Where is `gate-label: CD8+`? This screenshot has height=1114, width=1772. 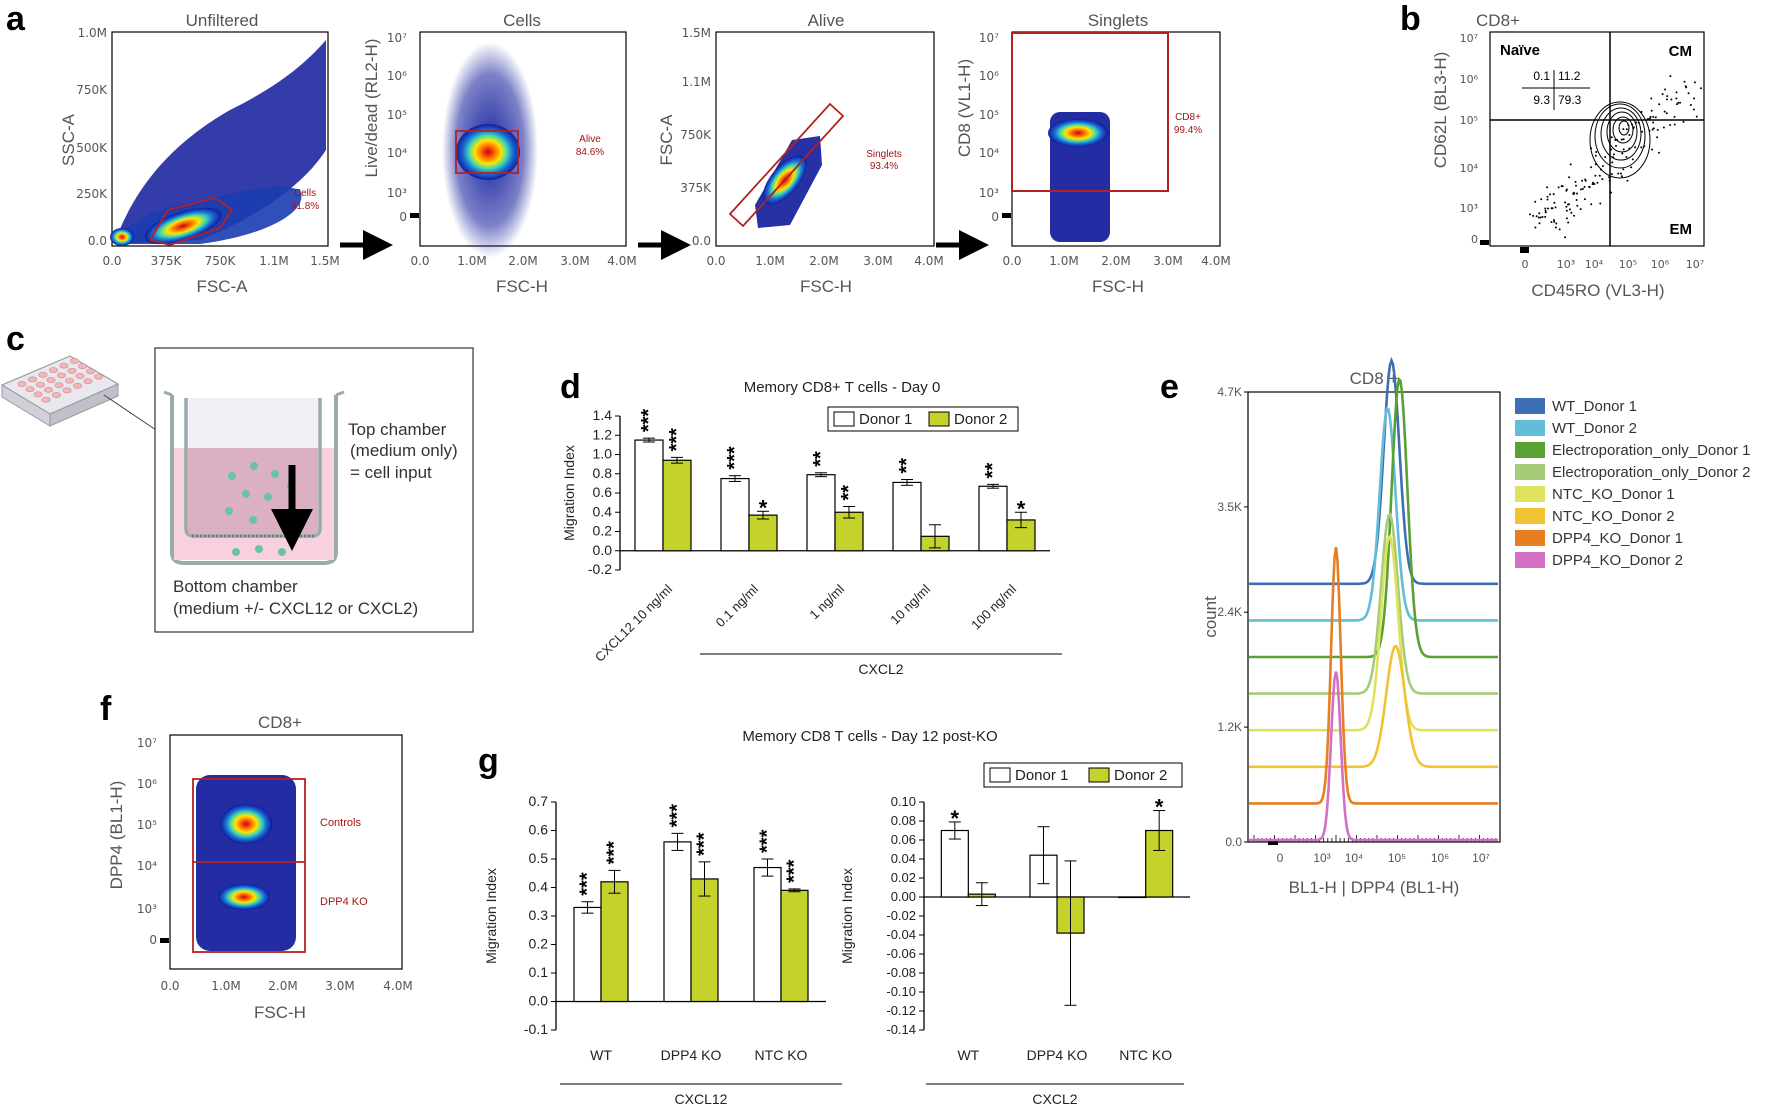 gate-label: CD8+ is located at coordinates (1188, 117).